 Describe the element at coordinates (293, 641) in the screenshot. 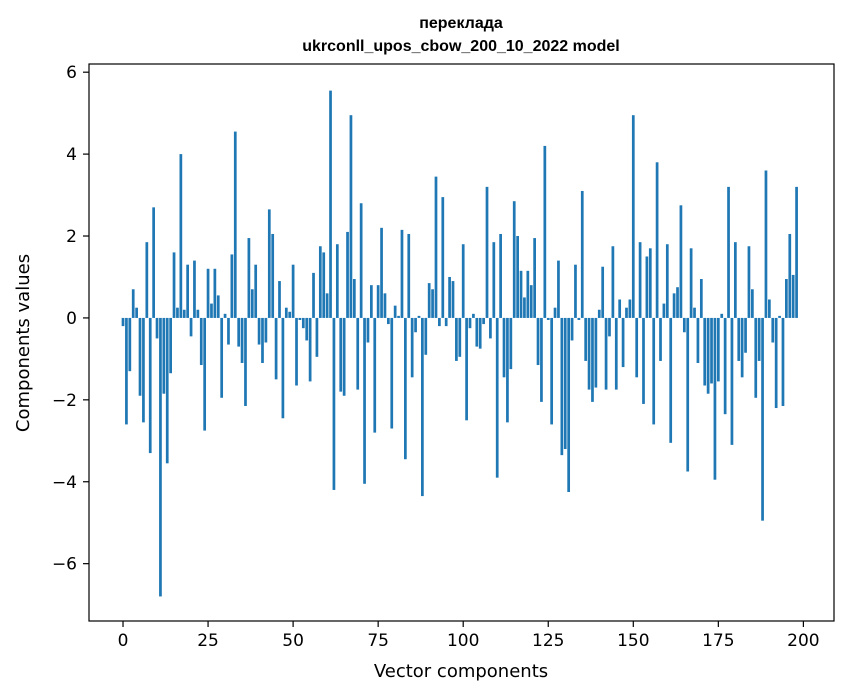

I see `x-tick-label: 50` at that location.